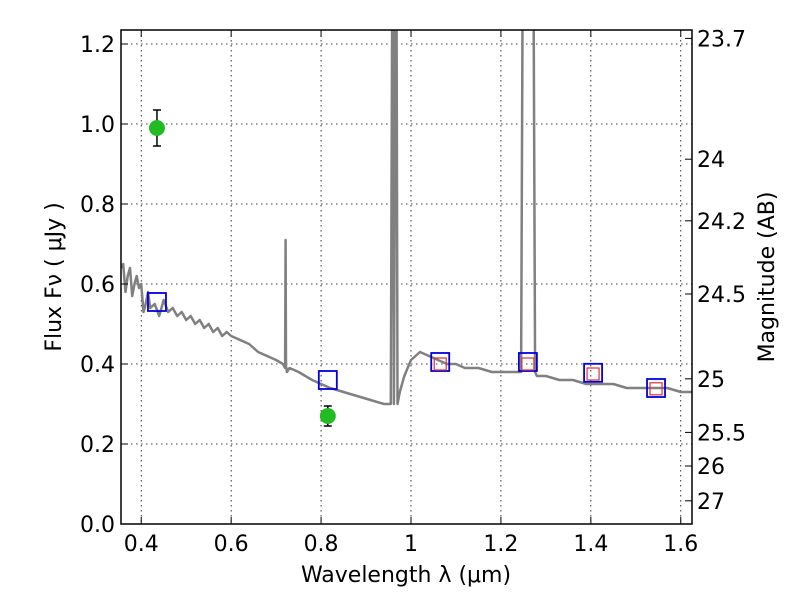  Describe the element at coordinates (711, 502) in the screenshot. I see `right-tick-label: 27` at that location.